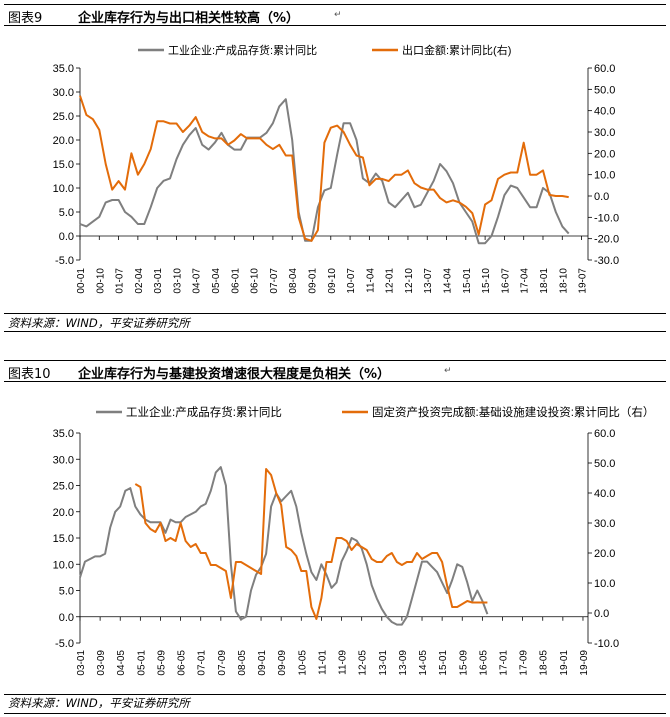  I want to click on x-tick-label: 05-01, so click(141, 663).